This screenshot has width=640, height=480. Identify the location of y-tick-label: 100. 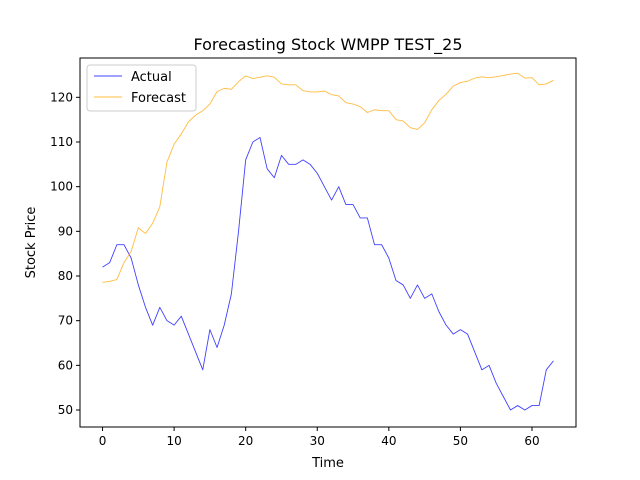
(61, 187).